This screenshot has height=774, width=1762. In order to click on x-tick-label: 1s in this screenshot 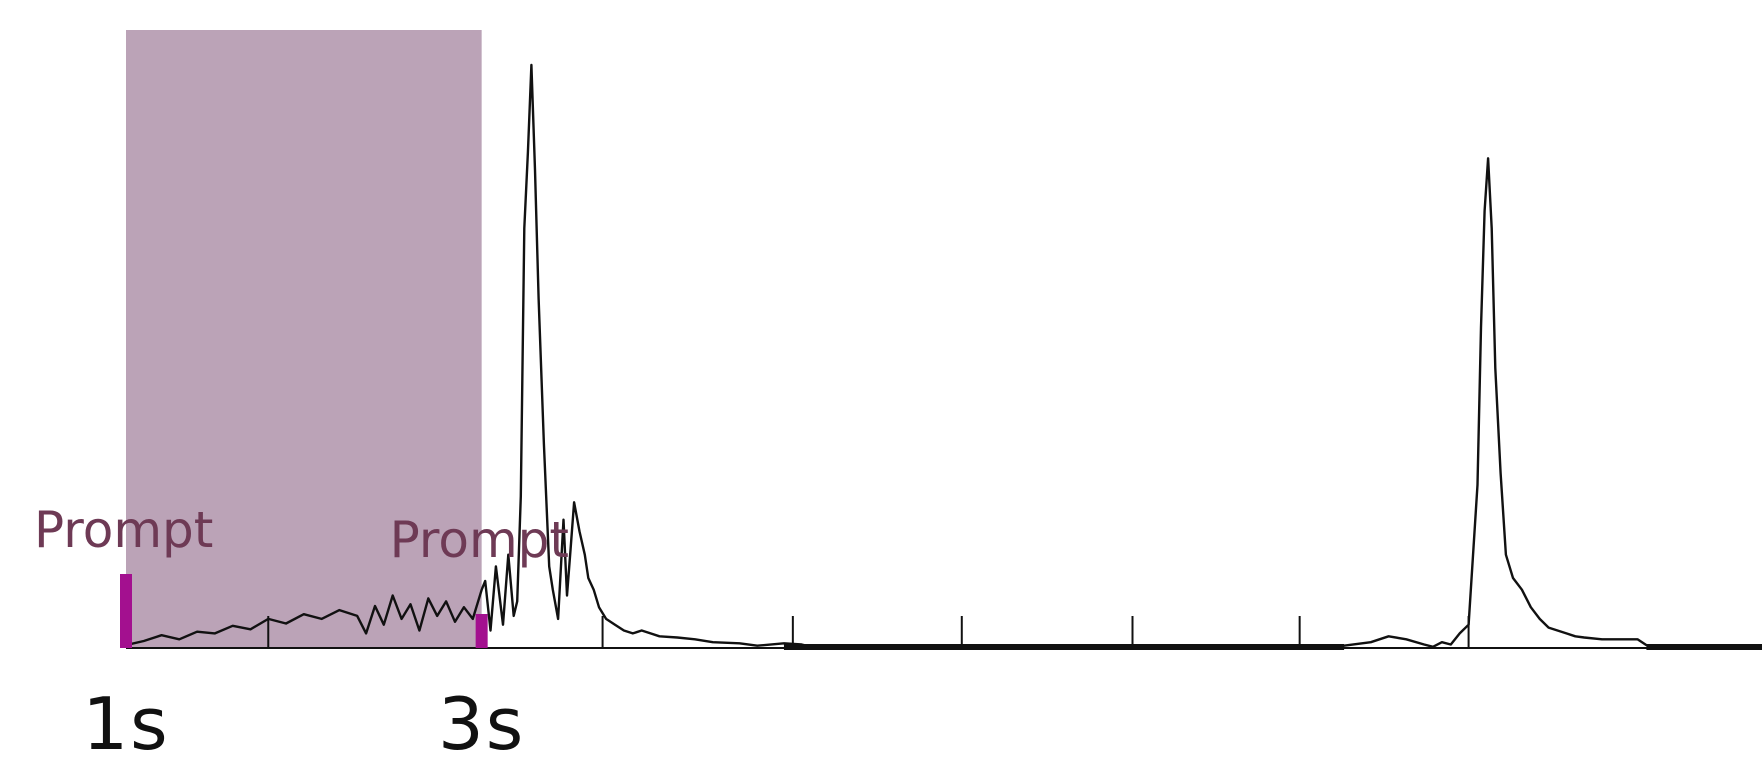, I will do `click(126, 724)`.